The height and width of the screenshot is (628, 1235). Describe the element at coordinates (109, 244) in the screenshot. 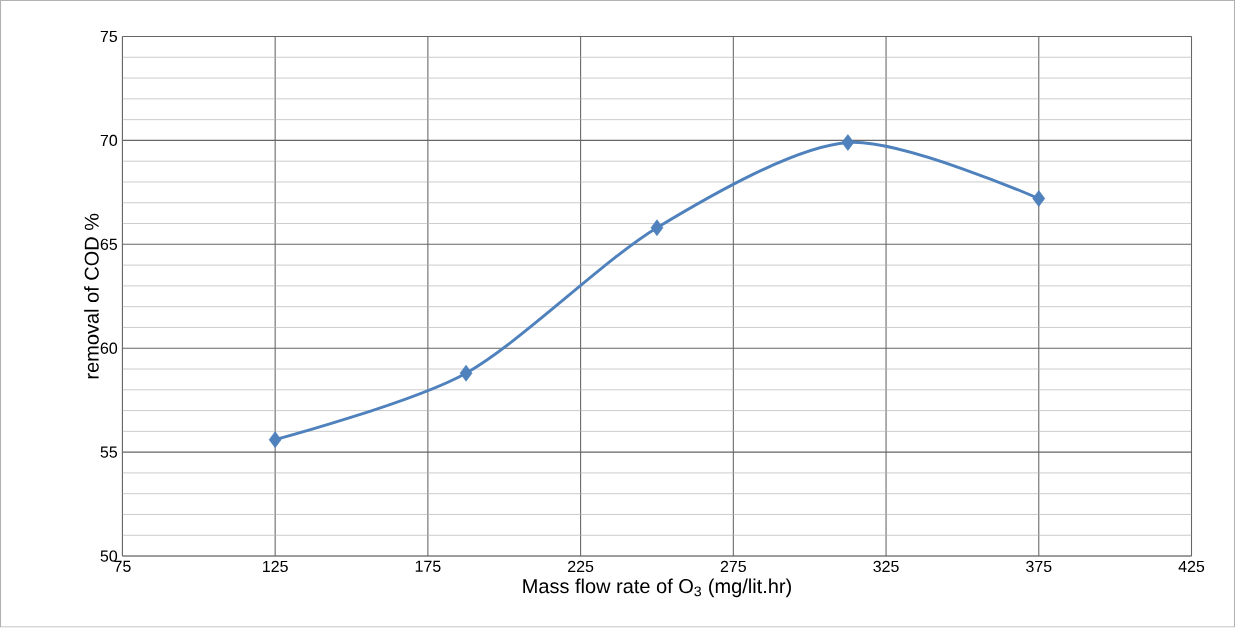

I see `y-tick-label: 65` at that location.